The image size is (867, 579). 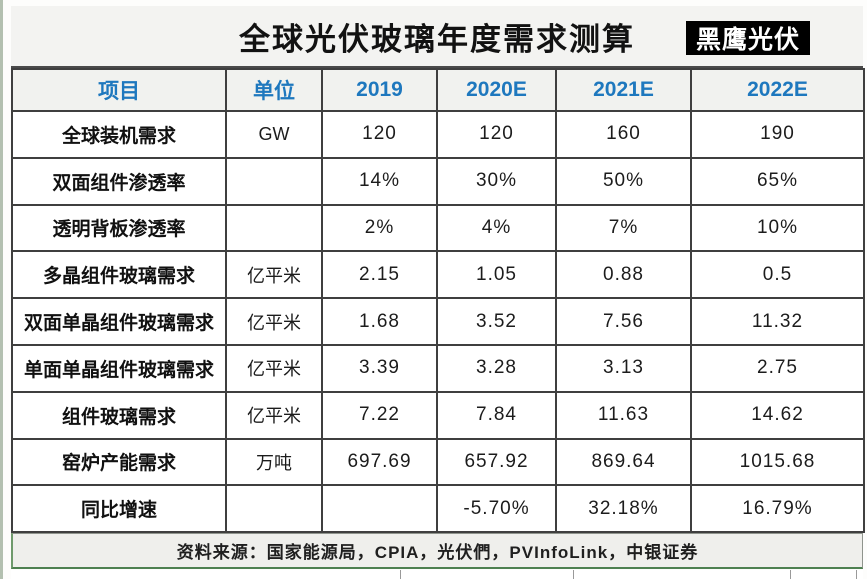 I want to click on brand-logo: 黑鹰光伏, so click(x=747, y=38).